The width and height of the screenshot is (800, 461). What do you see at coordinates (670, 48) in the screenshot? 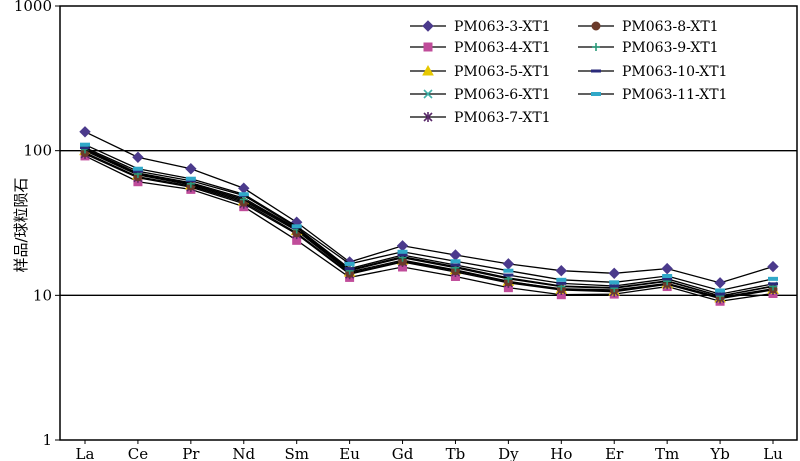
I see `legend-label: PM063-9-XT1` at bounding box center [670, 48].